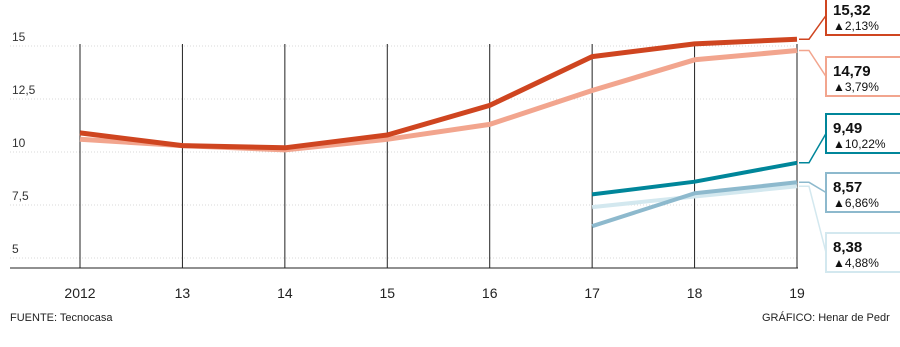 Image resolution: width=900 pixels, height=347 pixels. Describe the element at coordinates (847, 247) in the screenshot. I see `callout-value: 8,38` at that location.